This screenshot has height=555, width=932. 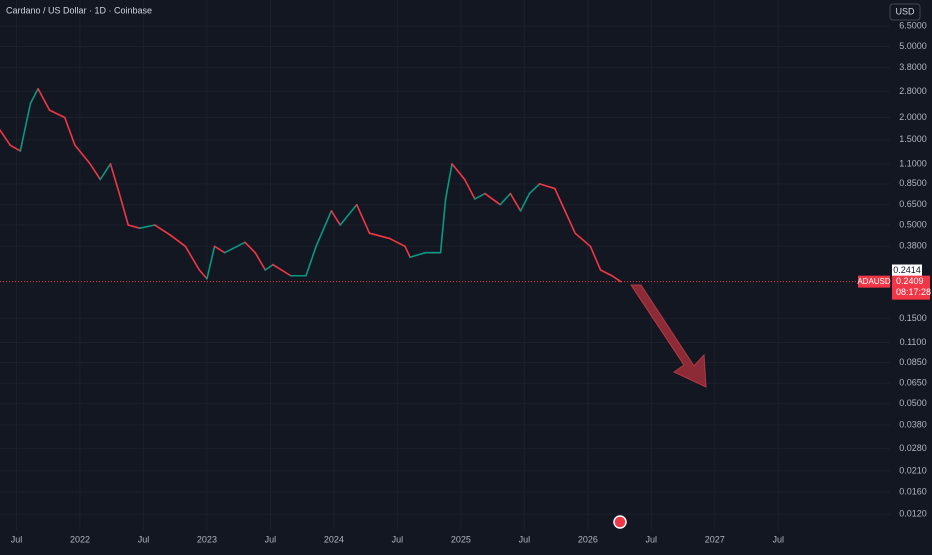 I want to click on y-tick-label: 0.0210, so click(x=913, y=470).